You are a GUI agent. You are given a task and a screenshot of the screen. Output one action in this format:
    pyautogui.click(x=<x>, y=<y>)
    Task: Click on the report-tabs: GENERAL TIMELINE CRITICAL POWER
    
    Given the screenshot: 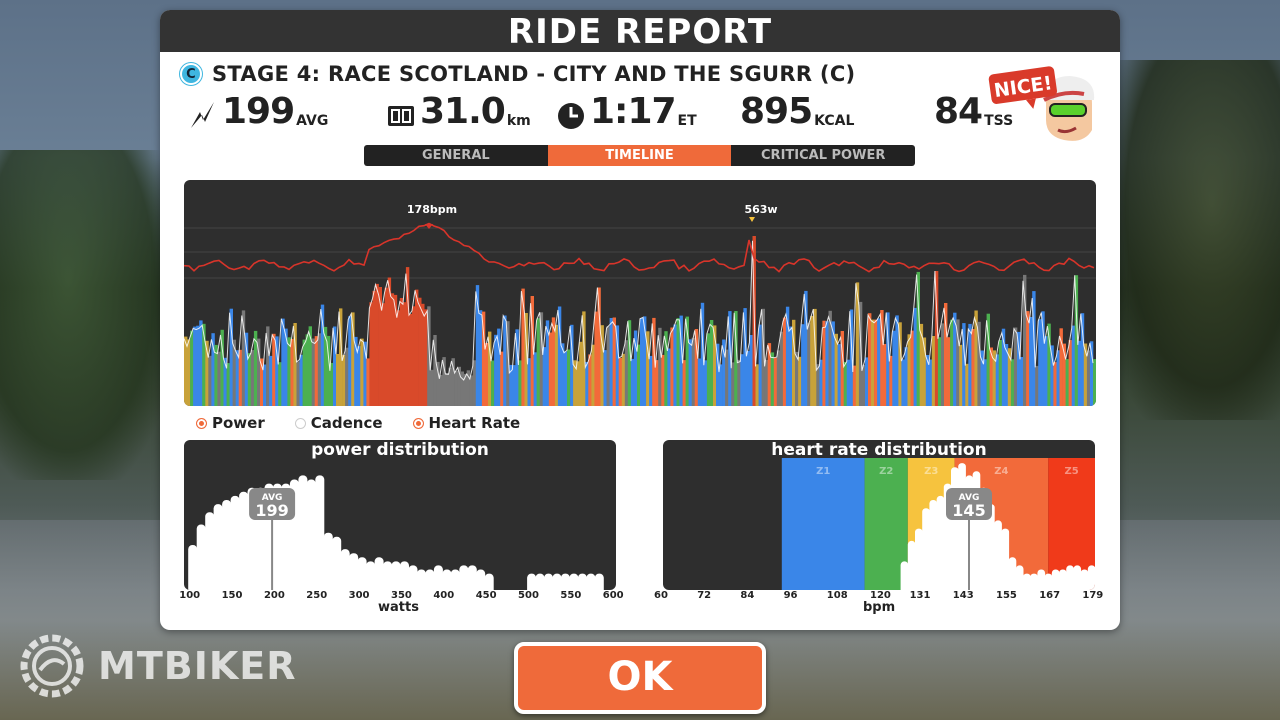 What is the action you would take?
    pyautogui.click(x=639, y=155)
    